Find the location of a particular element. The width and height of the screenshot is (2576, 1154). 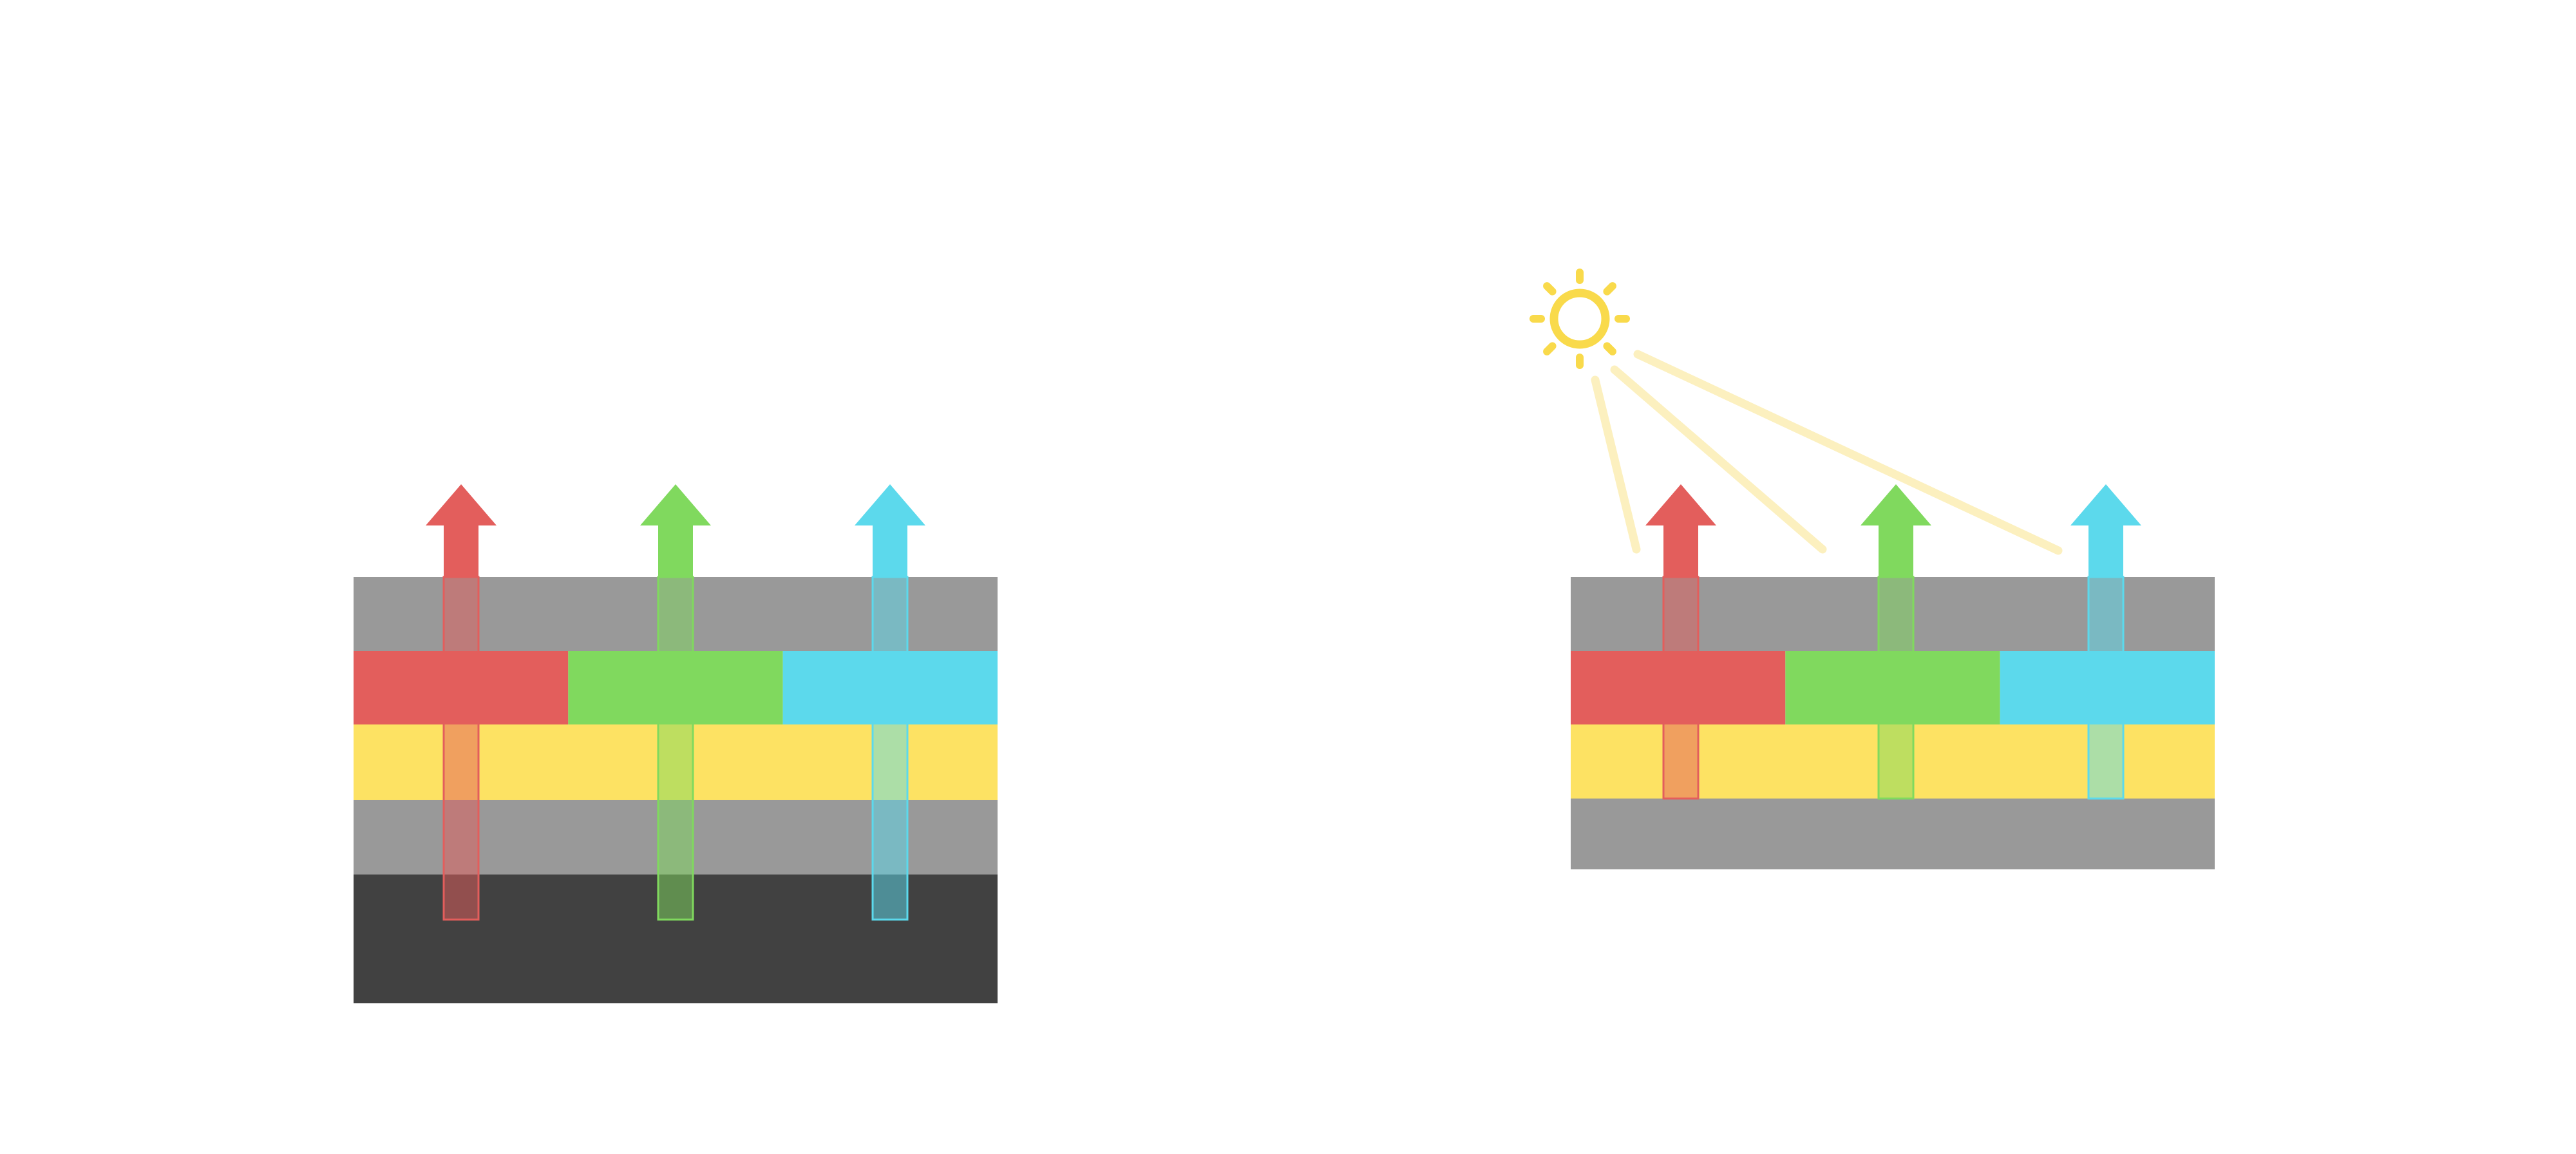

backlit-stack-red-light-arrow-tail is located at coordinates (461, 749).